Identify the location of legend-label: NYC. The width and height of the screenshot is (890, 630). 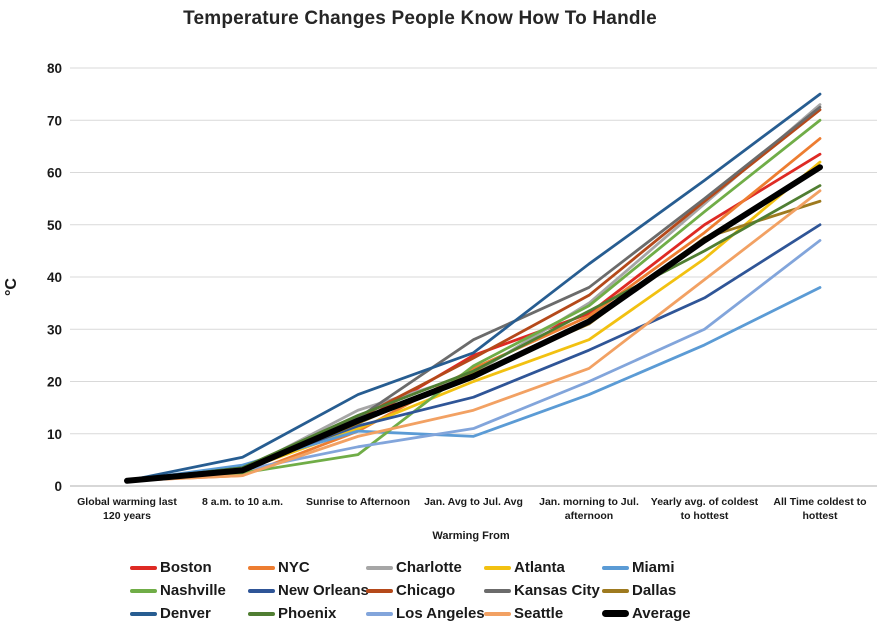
(294, 567).